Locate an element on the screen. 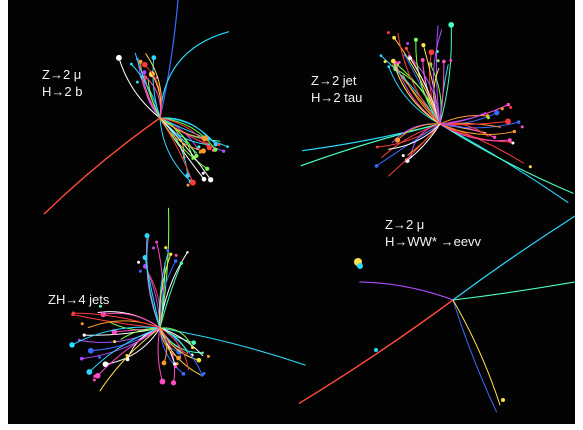  event-label-zmumu-hww: Z→2 μ H→WW* →eevv is located at coordinates (433, 233).